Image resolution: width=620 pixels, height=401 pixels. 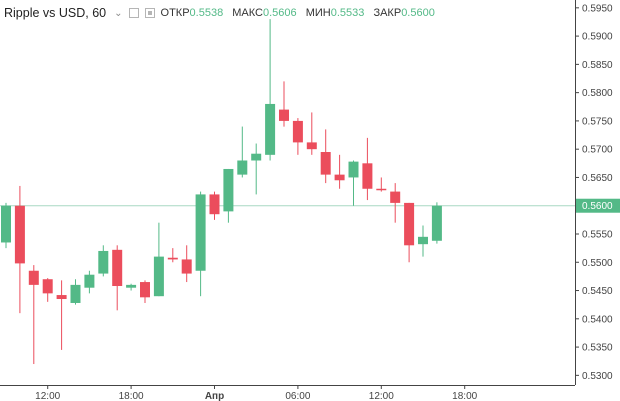 I want to click on hide-icon, so click(x=133, y=13).